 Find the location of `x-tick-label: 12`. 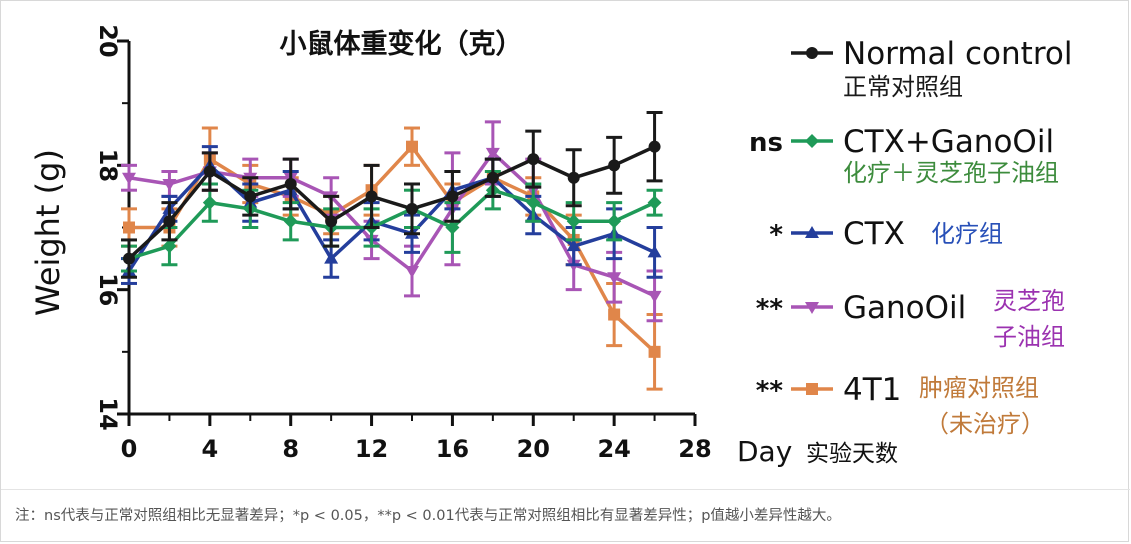

x-tick-label: 12 is located at coordinates (371, 449).